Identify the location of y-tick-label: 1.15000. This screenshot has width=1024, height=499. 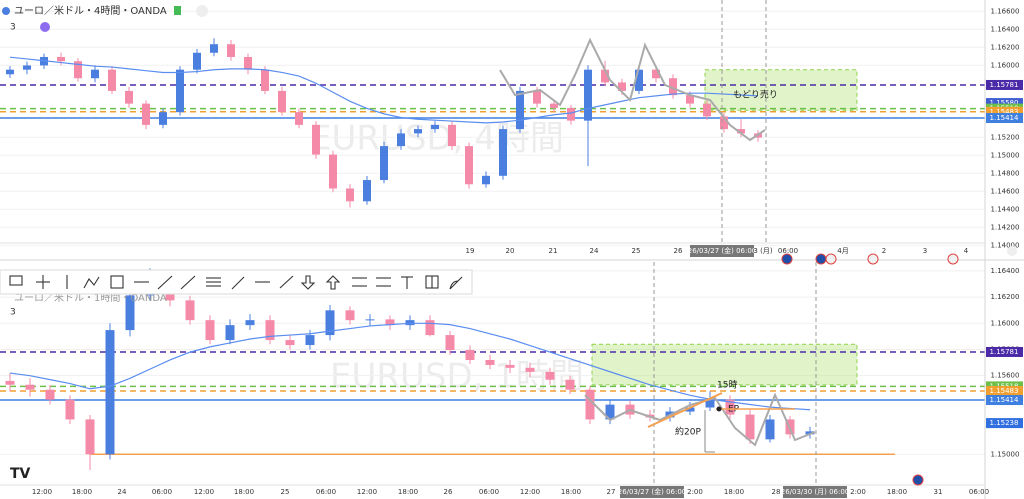
(1005, 155).